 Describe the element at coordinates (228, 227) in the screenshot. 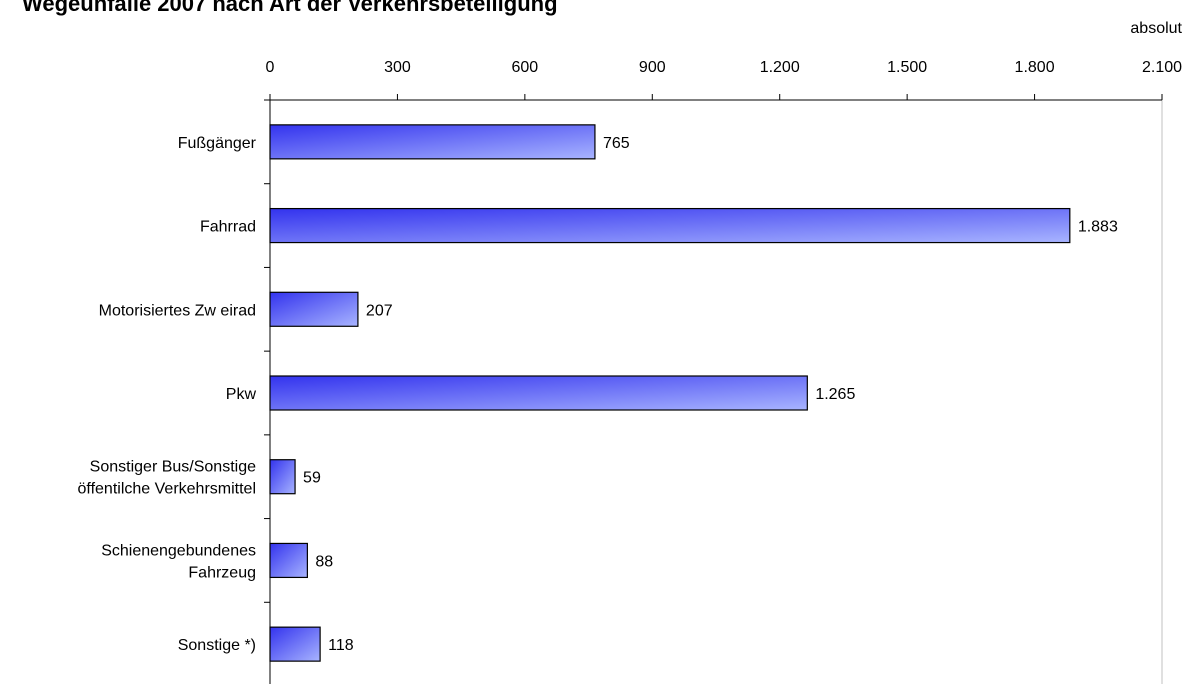

I see `category-label: Fahrrad` at that location.